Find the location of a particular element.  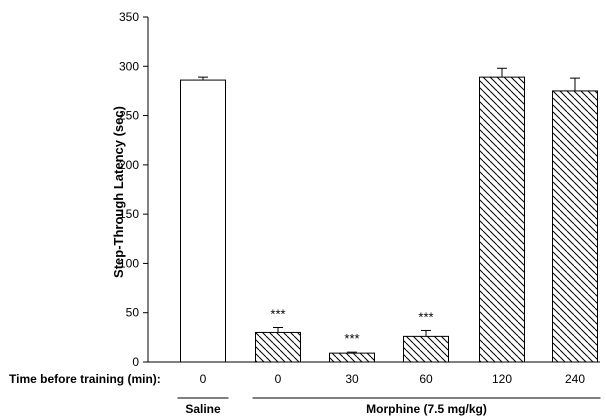

x-tick-label: 120 is located at coordinates (502, 379).